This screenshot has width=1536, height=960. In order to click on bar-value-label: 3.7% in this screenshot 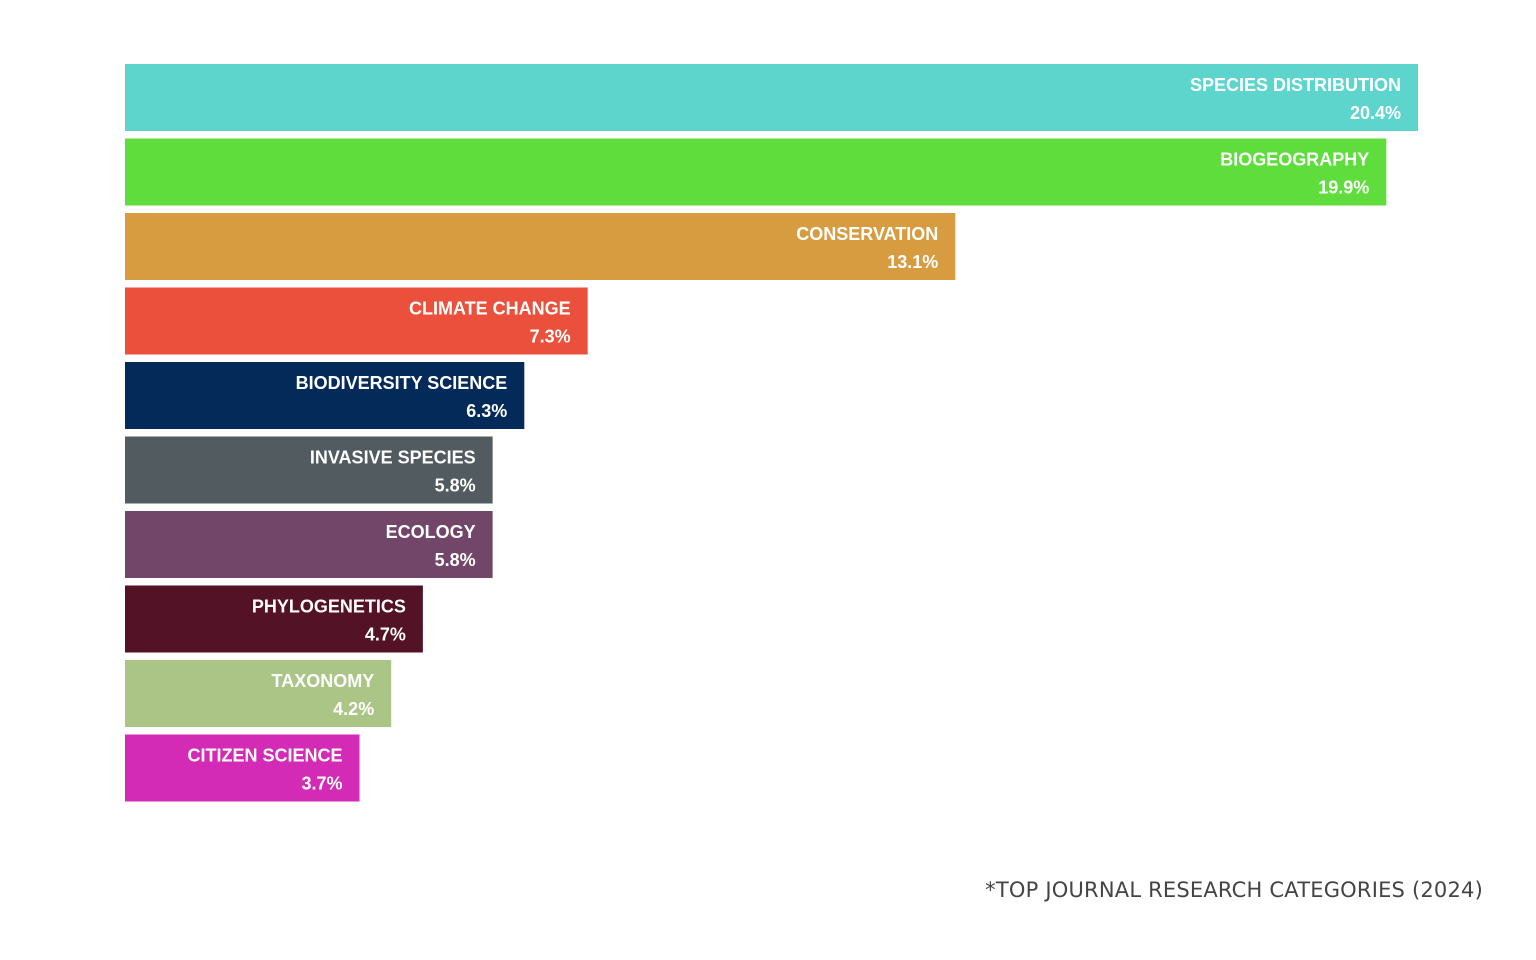, I will do `click(321, 784)`.